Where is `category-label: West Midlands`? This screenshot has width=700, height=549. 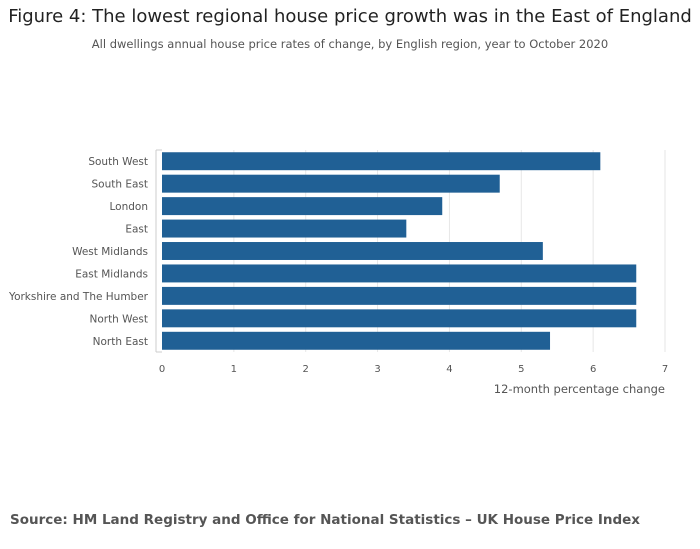 category-label: West Midlands is located at coordinates (110, 252).